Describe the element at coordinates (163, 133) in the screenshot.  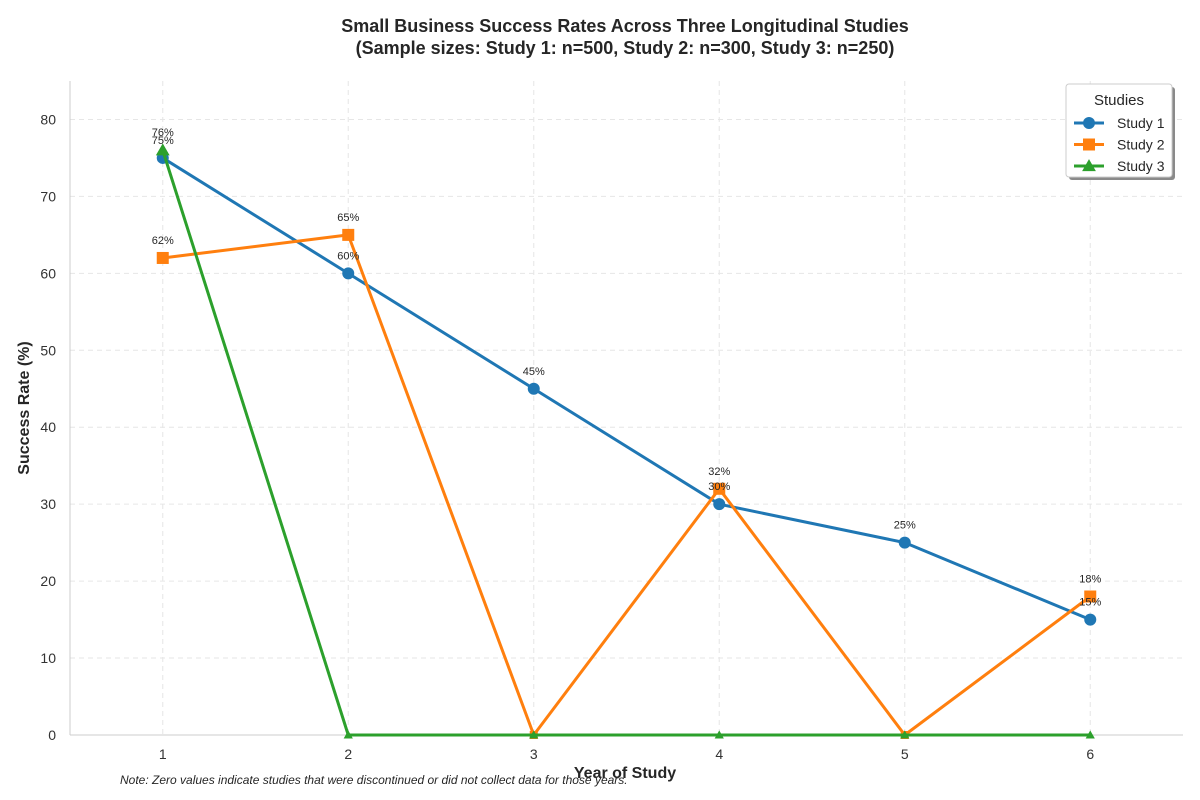
I see `data-label: 76%` at that location.